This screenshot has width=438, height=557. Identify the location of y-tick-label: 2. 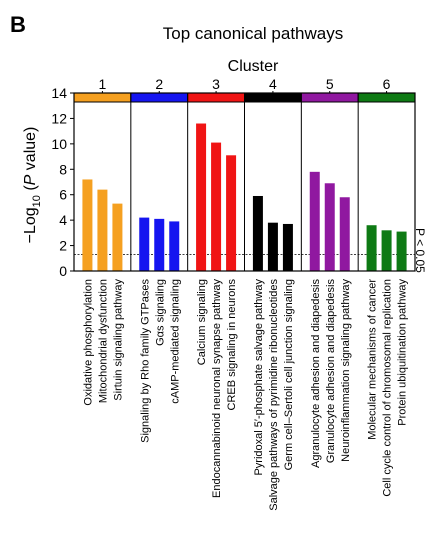
(63, 246).